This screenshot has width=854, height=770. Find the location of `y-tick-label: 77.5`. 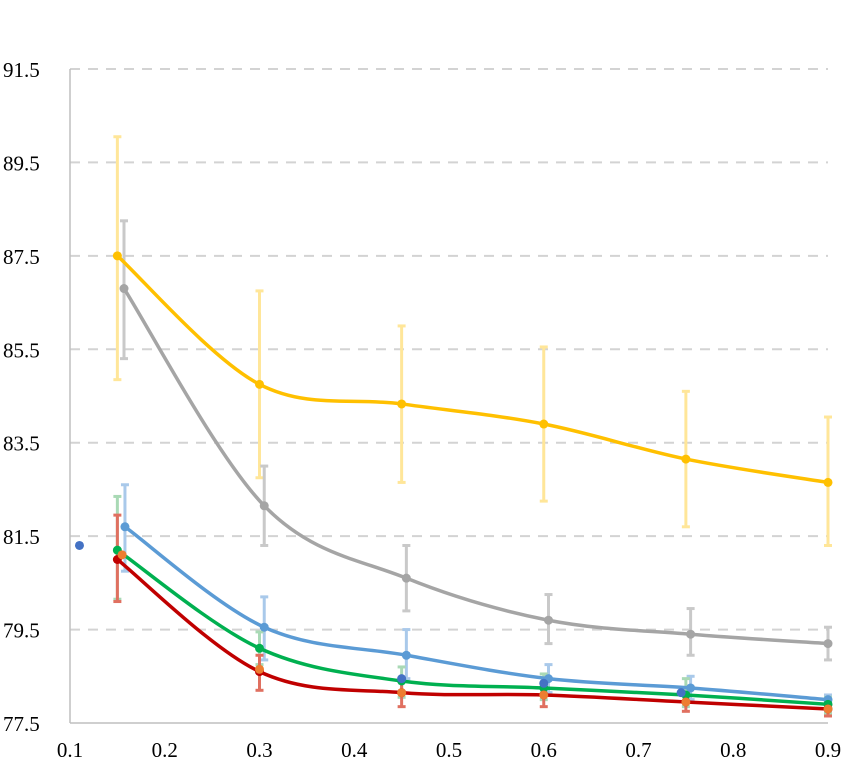

y-tick-label: 77.5 is located at coordinates (21, 724).